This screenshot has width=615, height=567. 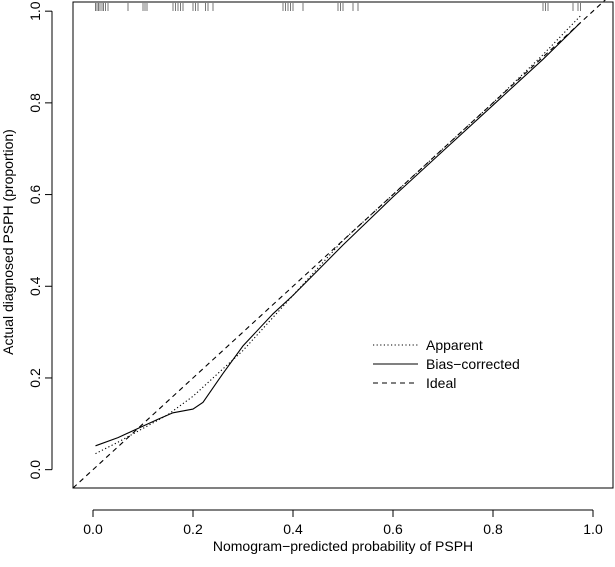 What do you see at coordinates (293, 529) in the screenshot?
I see `x-tick-label: 0.4` at bounding box center [293, 529].